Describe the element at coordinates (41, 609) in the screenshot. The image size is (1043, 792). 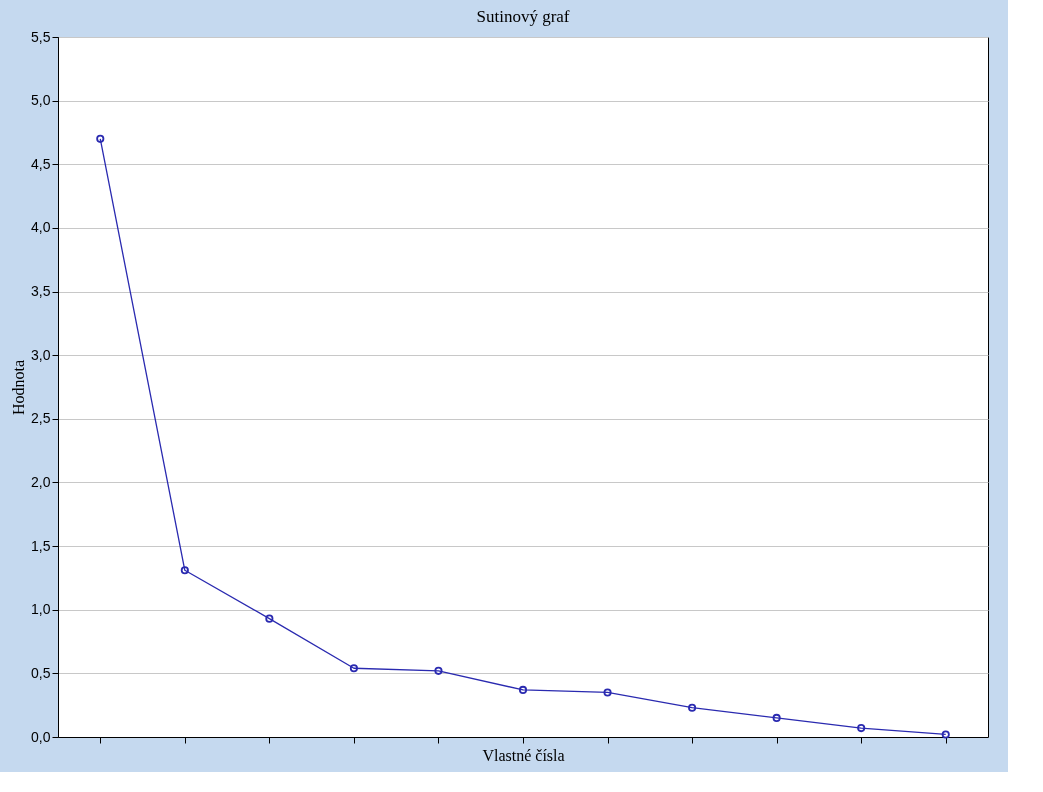
I see `y-tick-label: 1,0` at that location.